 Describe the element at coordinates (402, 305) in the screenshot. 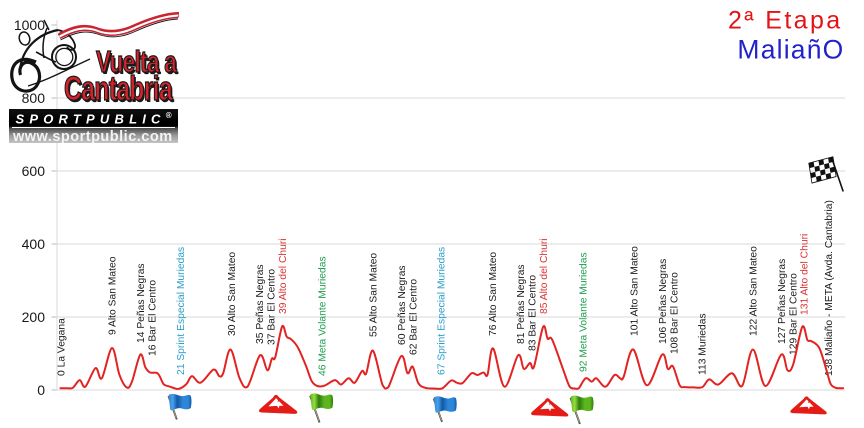

I see `svg-text: 60 Peñas Negras` at that location.